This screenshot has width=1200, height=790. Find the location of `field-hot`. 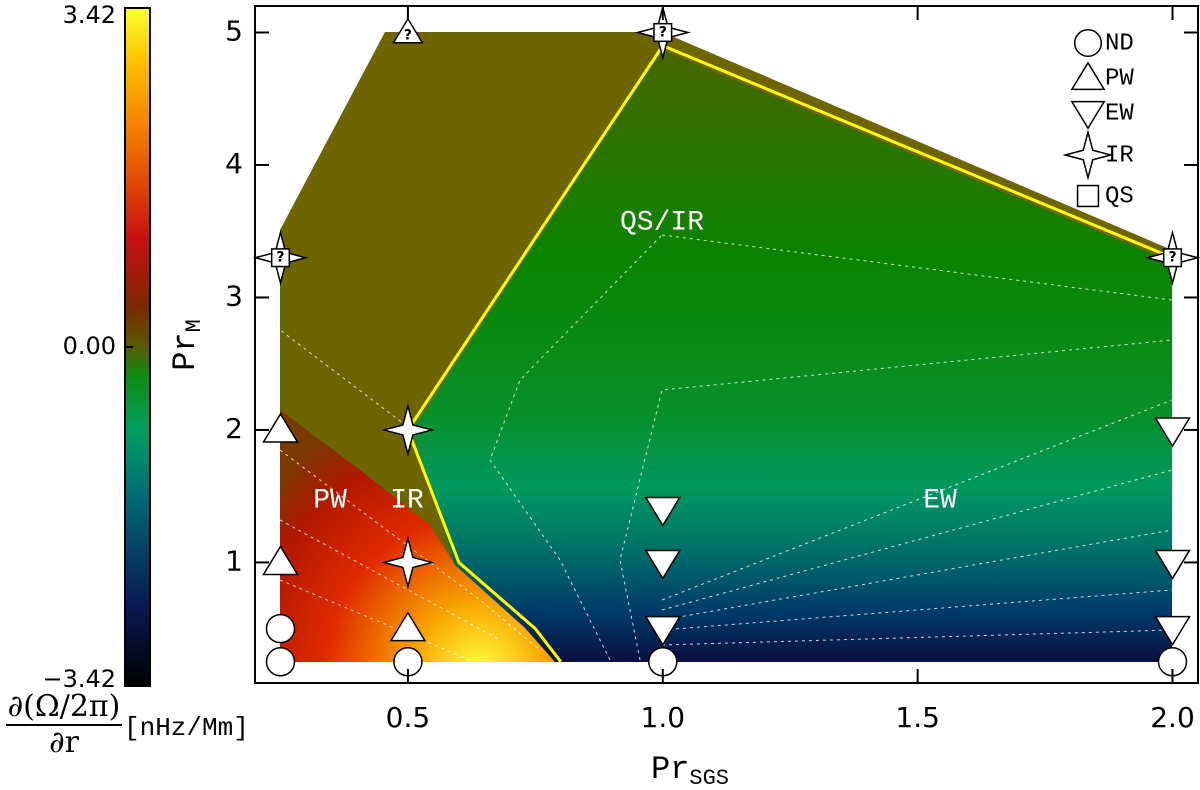

field-hot is located at coordinates (417, 536).